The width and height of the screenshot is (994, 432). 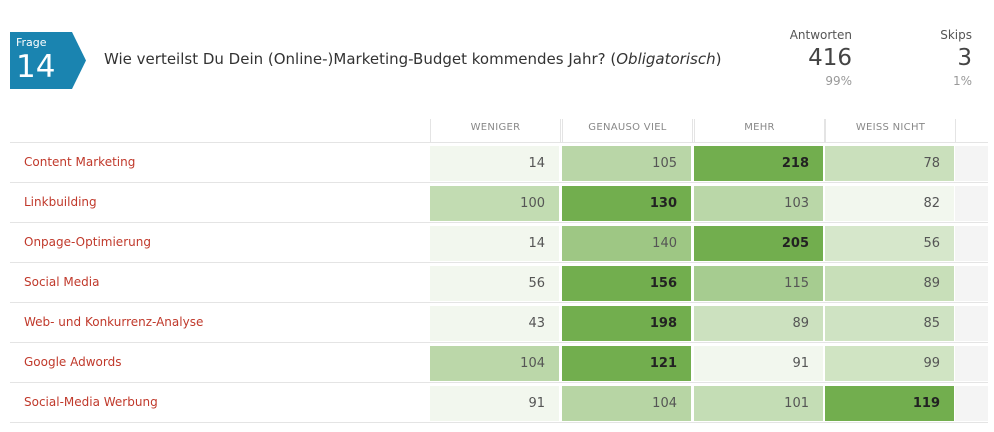 I want to click on question-number-badge: Frage 14, so click(x=48, y=60).